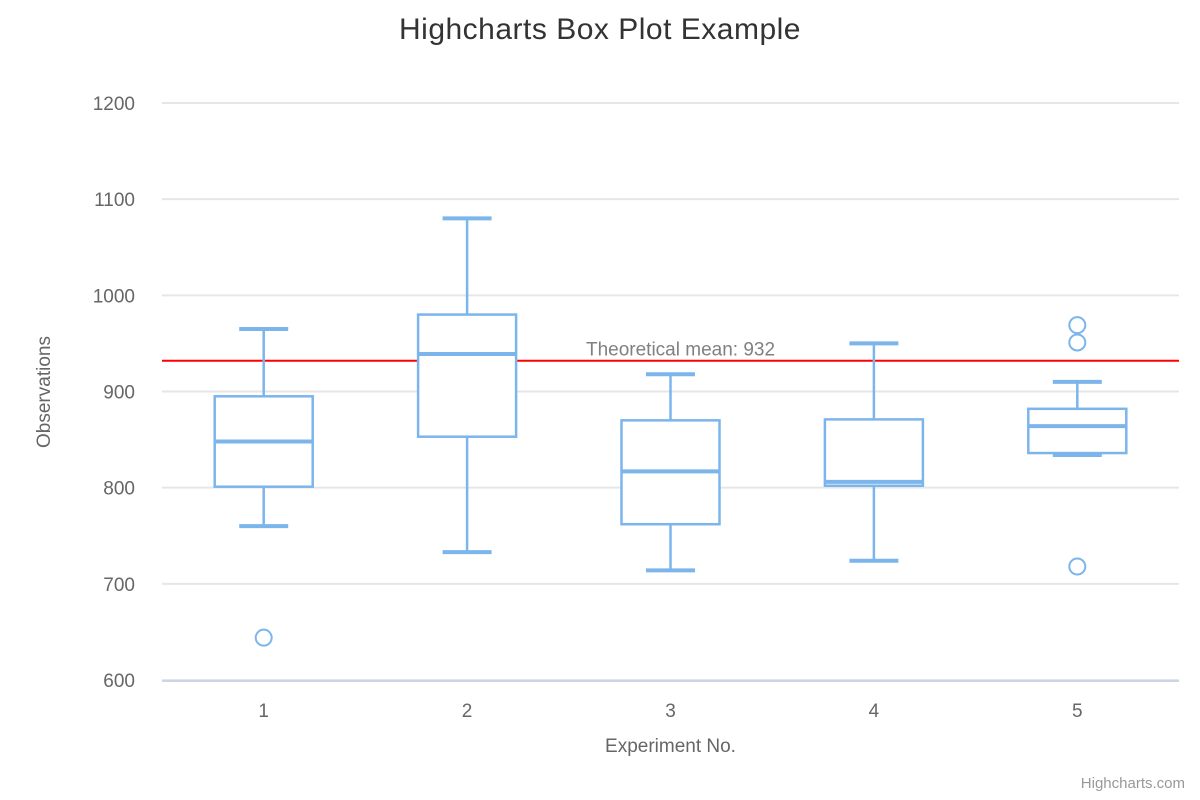 The height and width of the screenshot is (800, 1200). I want to click on chart-title: Highcharts Box Plot Example, so click(599, 29).